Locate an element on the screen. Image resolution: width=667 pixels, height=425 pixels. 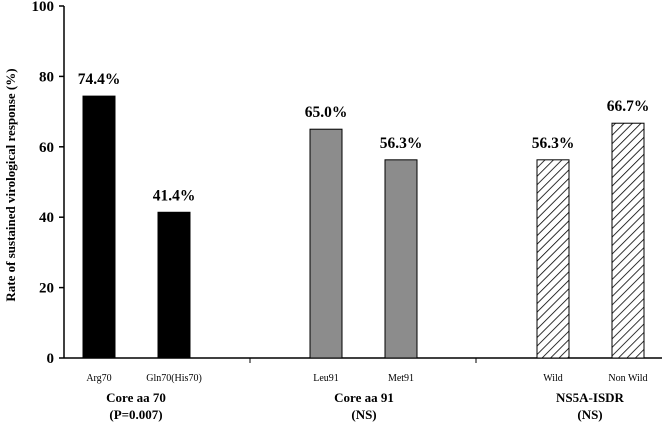
group-sublabel: (P=0.007) is located at coordinates (135, 414).